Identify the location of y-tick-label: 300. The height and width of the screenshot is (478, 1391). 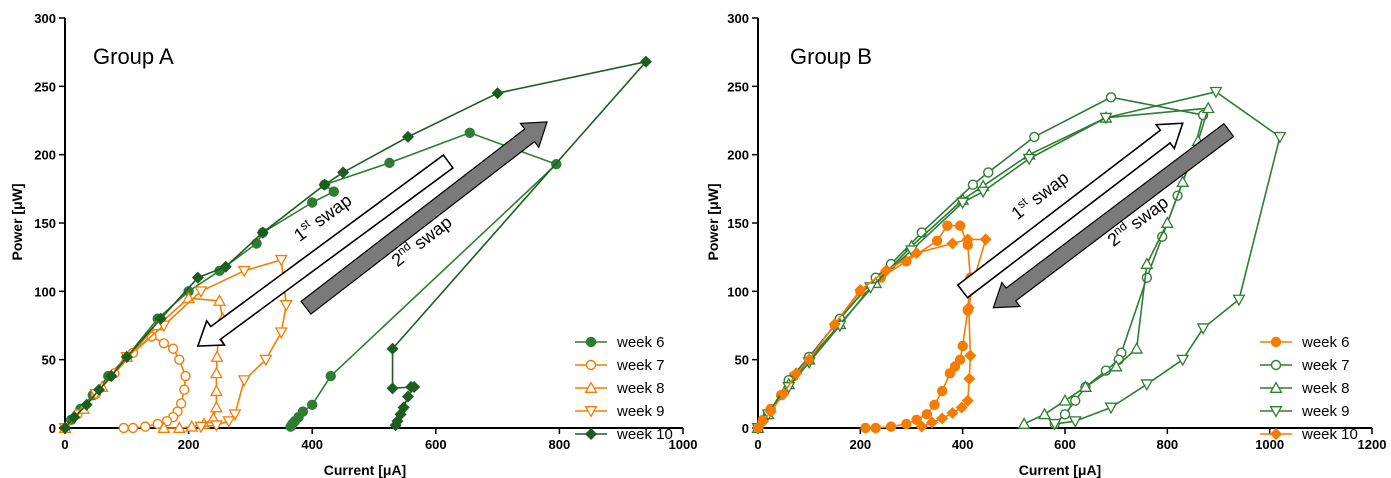
(45, 18).